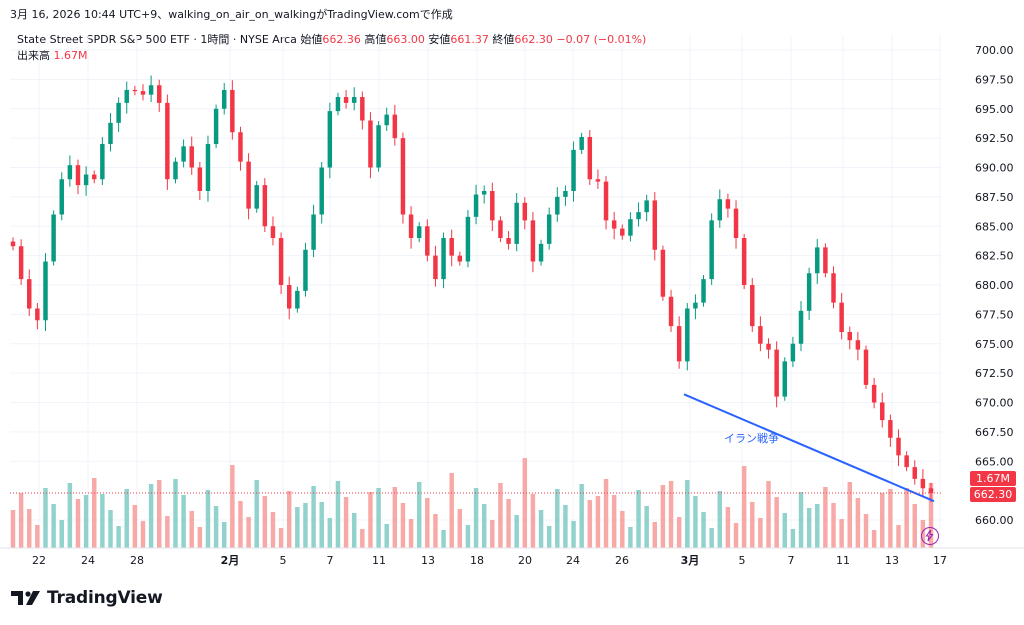 This screenshot has width=1024, height=625. What do you see at coordinates (994, 314) in the screenshot?
I see `price-tick: 677.50` at bounding box center [994, 314].